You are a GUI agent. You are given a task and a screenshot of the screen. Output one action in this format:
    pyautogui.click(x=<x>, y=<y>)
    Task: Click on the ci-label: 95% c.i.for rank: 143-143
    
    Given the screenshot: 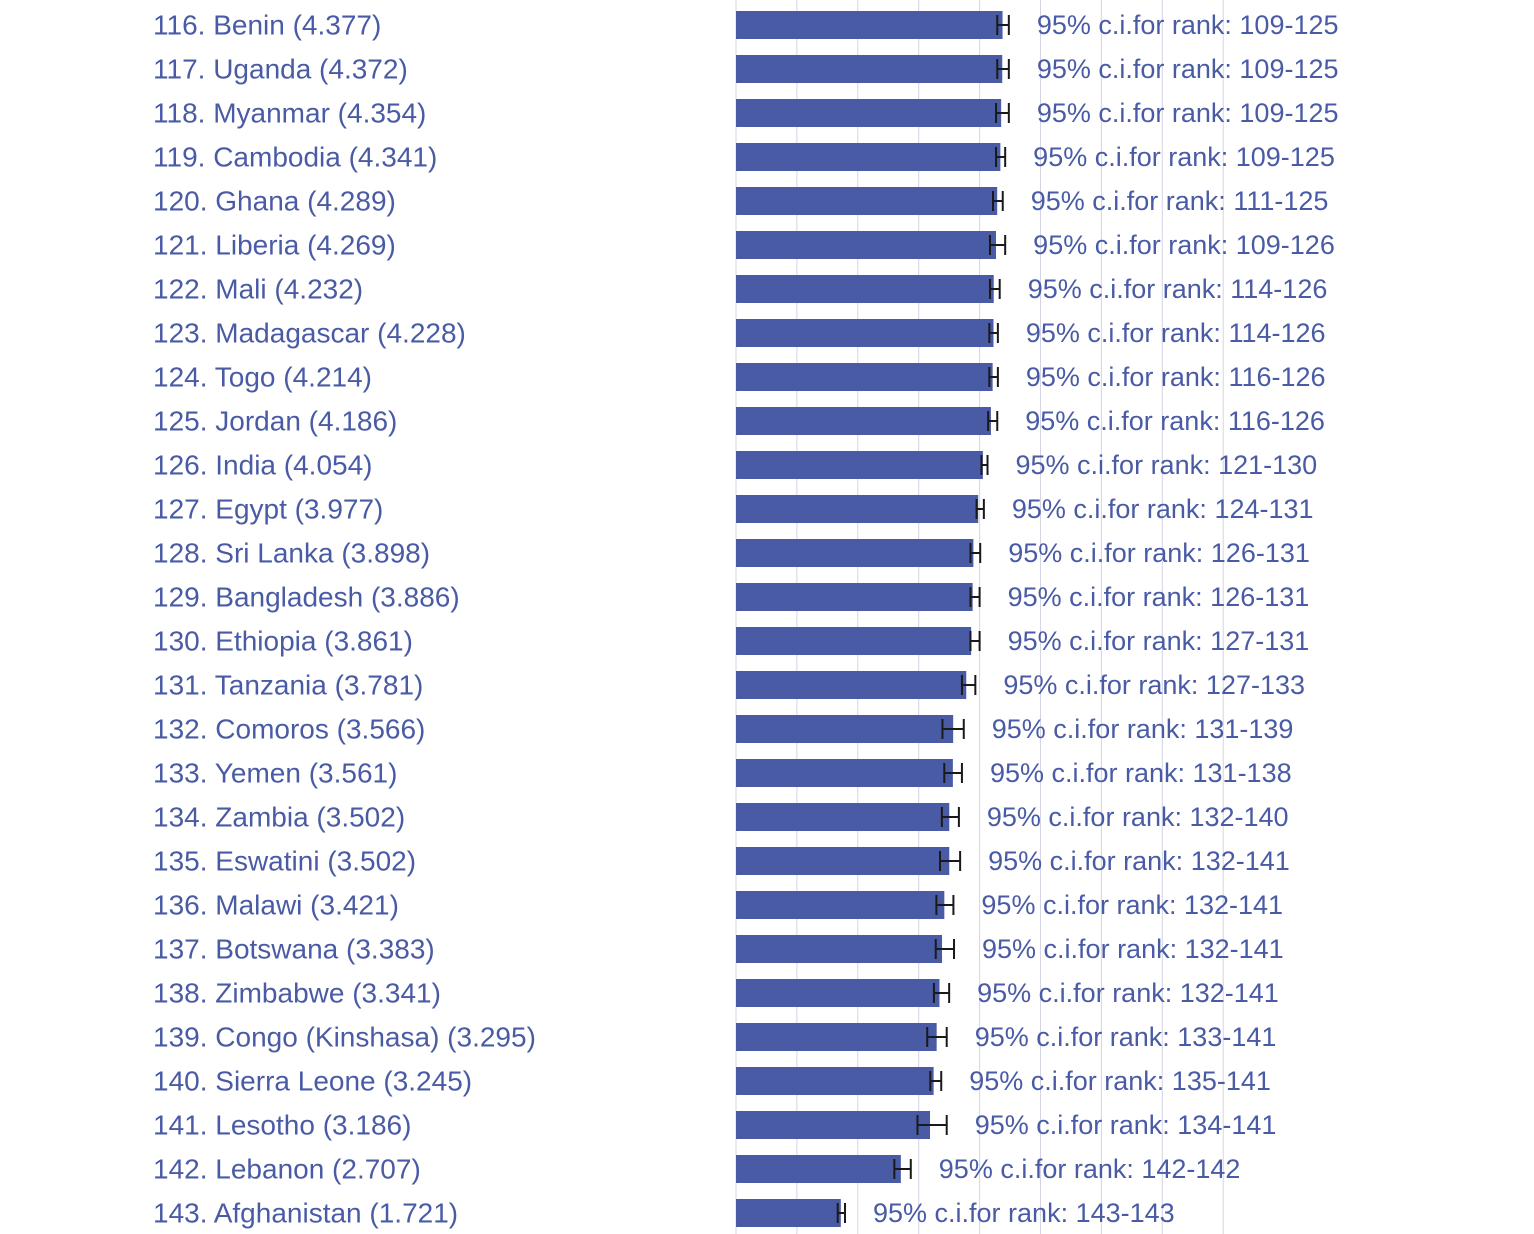 What is the action you would take?
    pyautogui.click(x=1024, y=1213)
    